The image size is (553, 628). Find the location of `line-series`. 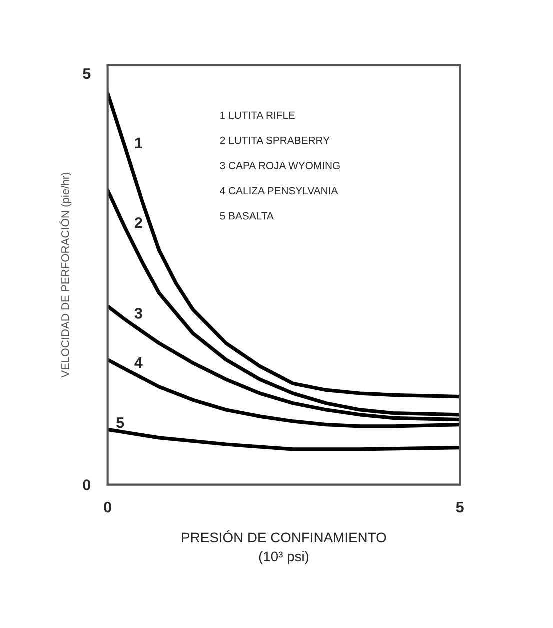

line-series is located at coordinates (284, 440).